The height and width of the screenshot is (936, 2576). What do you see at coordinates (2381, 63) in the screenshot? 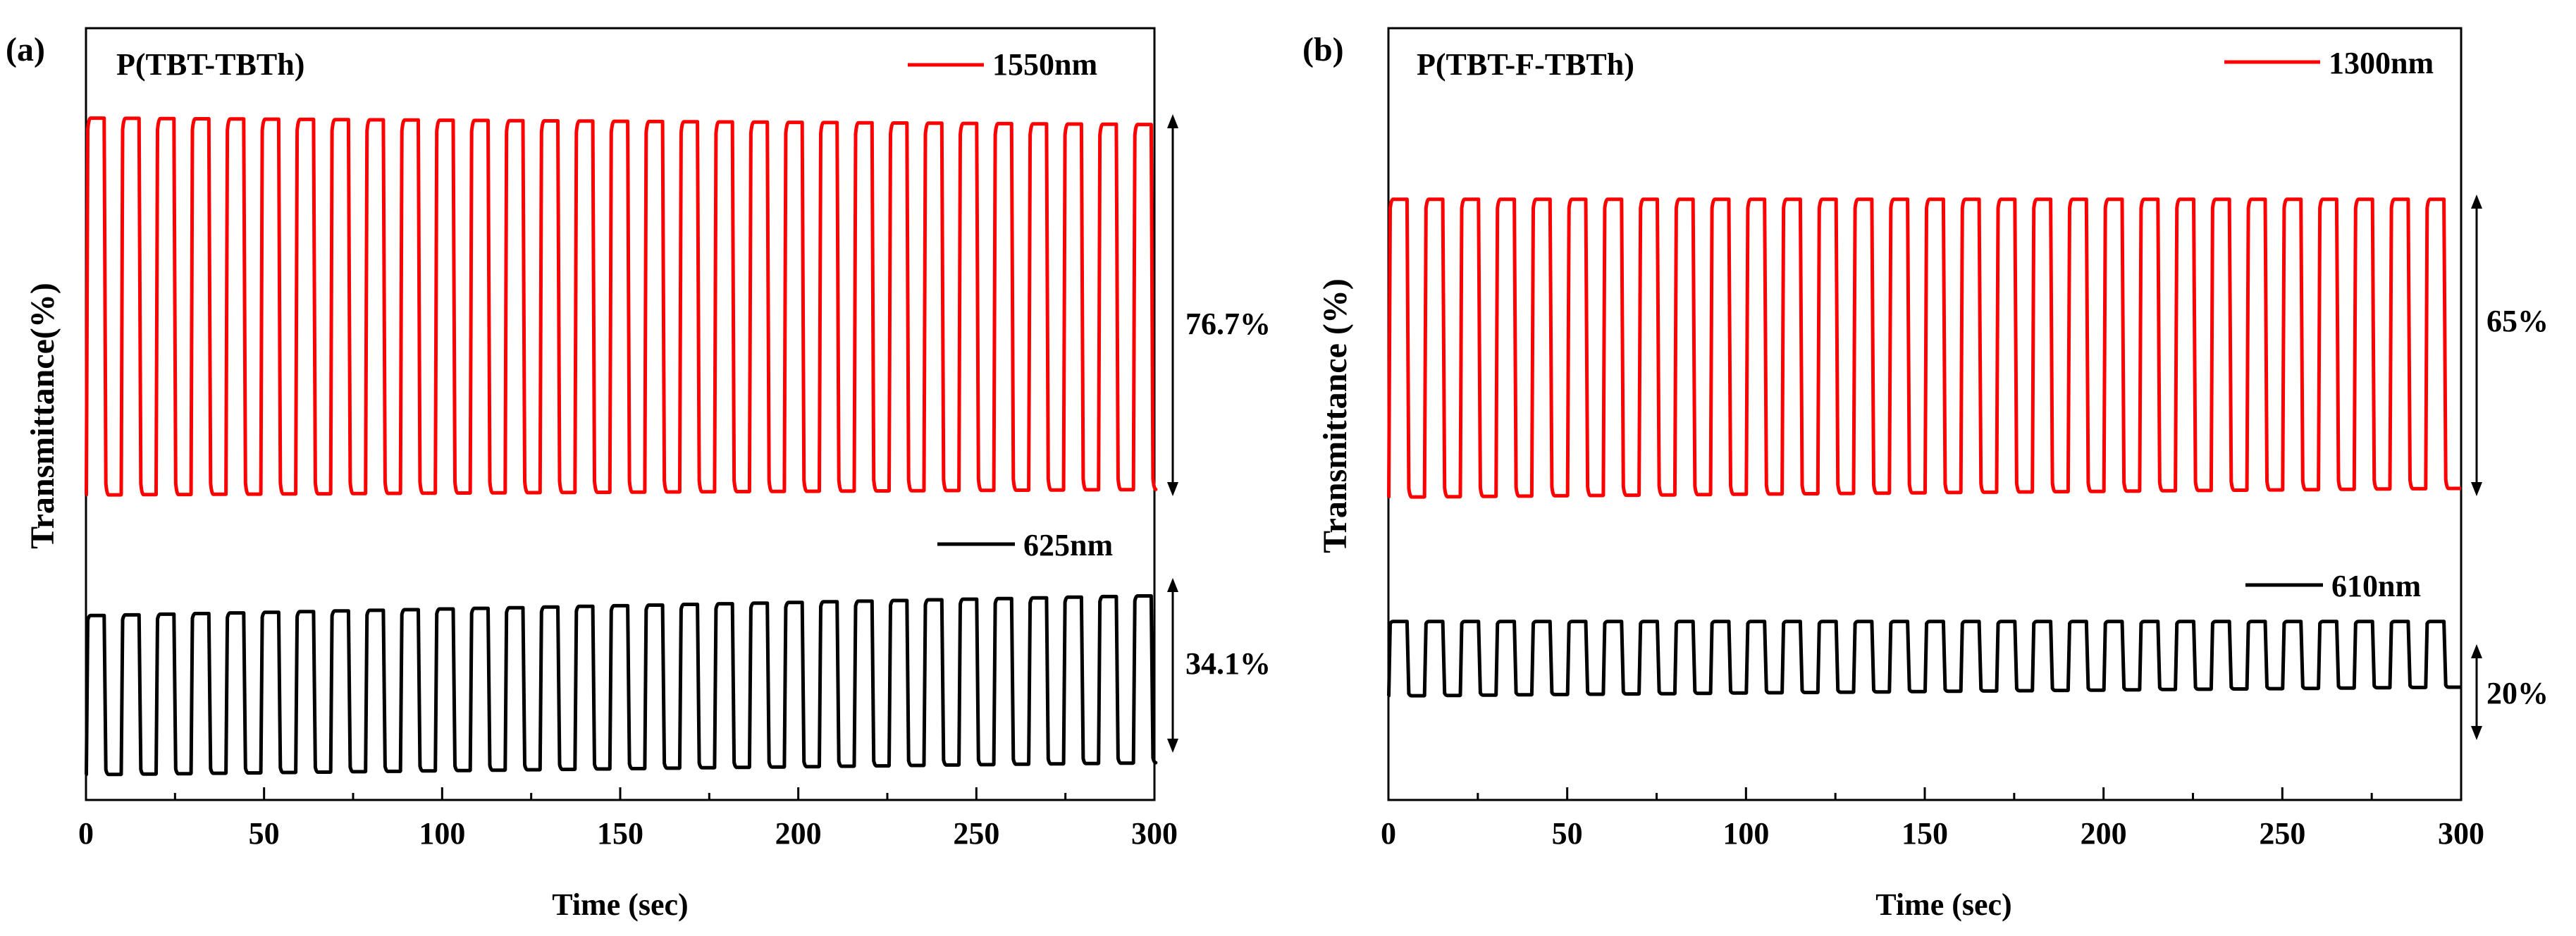
I see `panel-b-legend-text-red: 1300nm` at bounding box center [2381, 63].